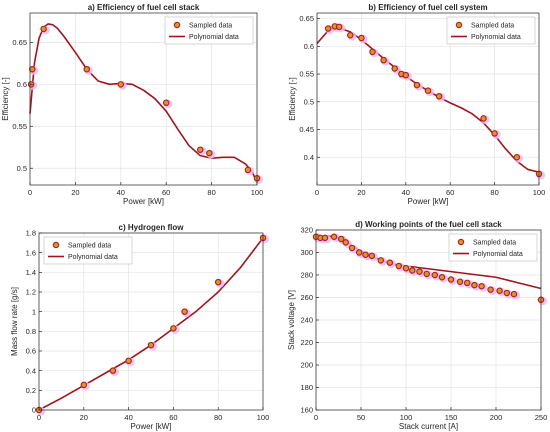  Describe the element at coordinates (31, 233) in the screenshot. I see `y-tick-label: 1.8` at that location.